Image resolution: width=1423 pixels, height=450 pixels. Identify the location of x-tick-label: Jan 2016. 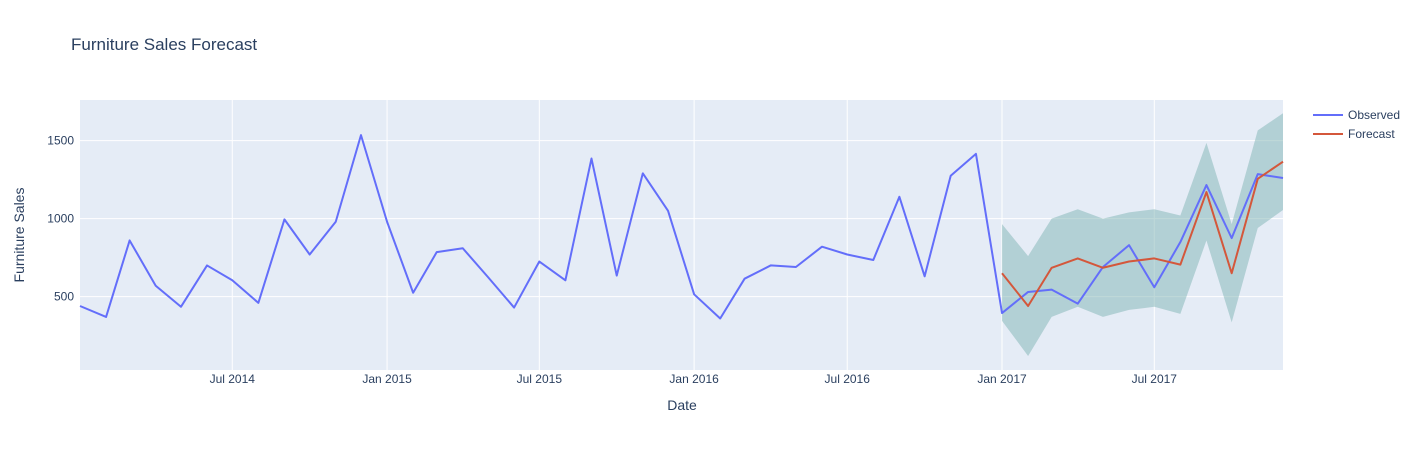
(694, 379).